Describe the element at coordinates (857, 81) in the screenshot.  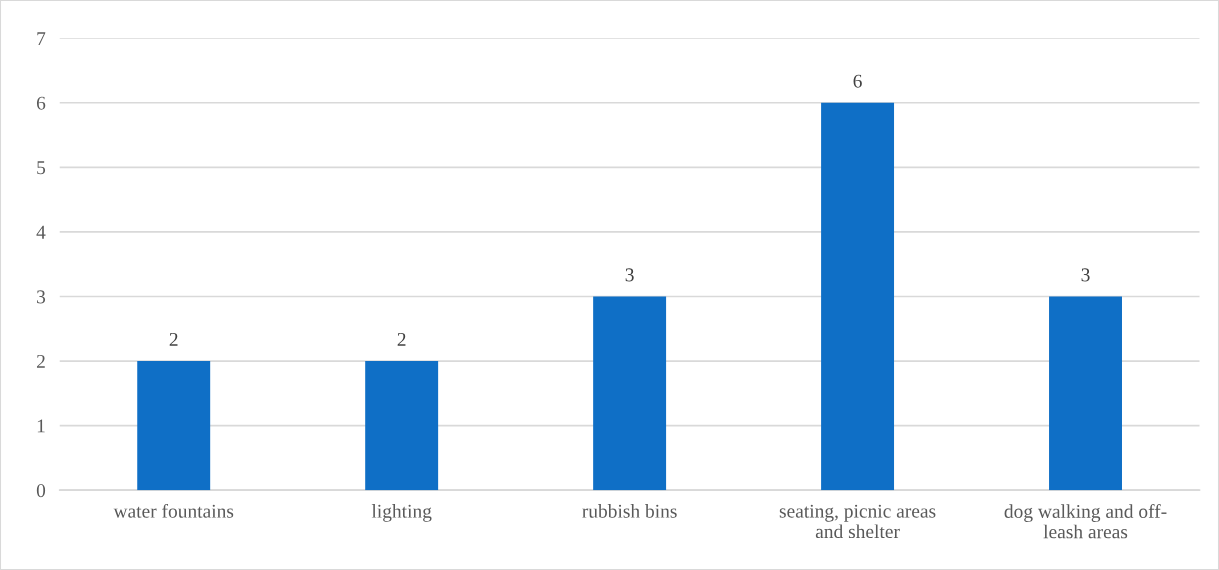
I see `data-label: 6` at that location.